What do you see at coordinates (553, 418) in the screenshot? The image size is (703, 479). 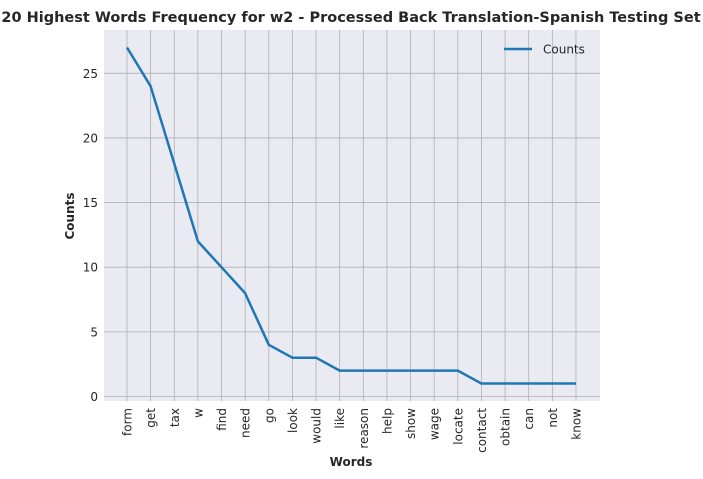 I see `x-tick-label: not` at bounding box center [553, 418].